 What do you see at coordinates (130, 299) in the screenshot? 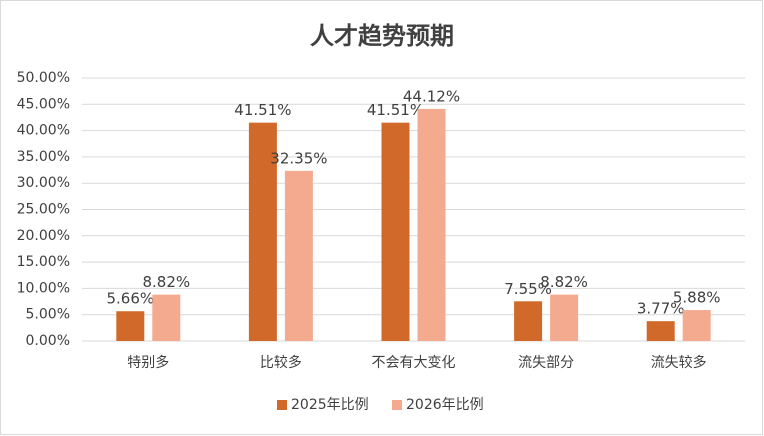
I see `data-label: 5.66%` at bounding box center [130, 299].